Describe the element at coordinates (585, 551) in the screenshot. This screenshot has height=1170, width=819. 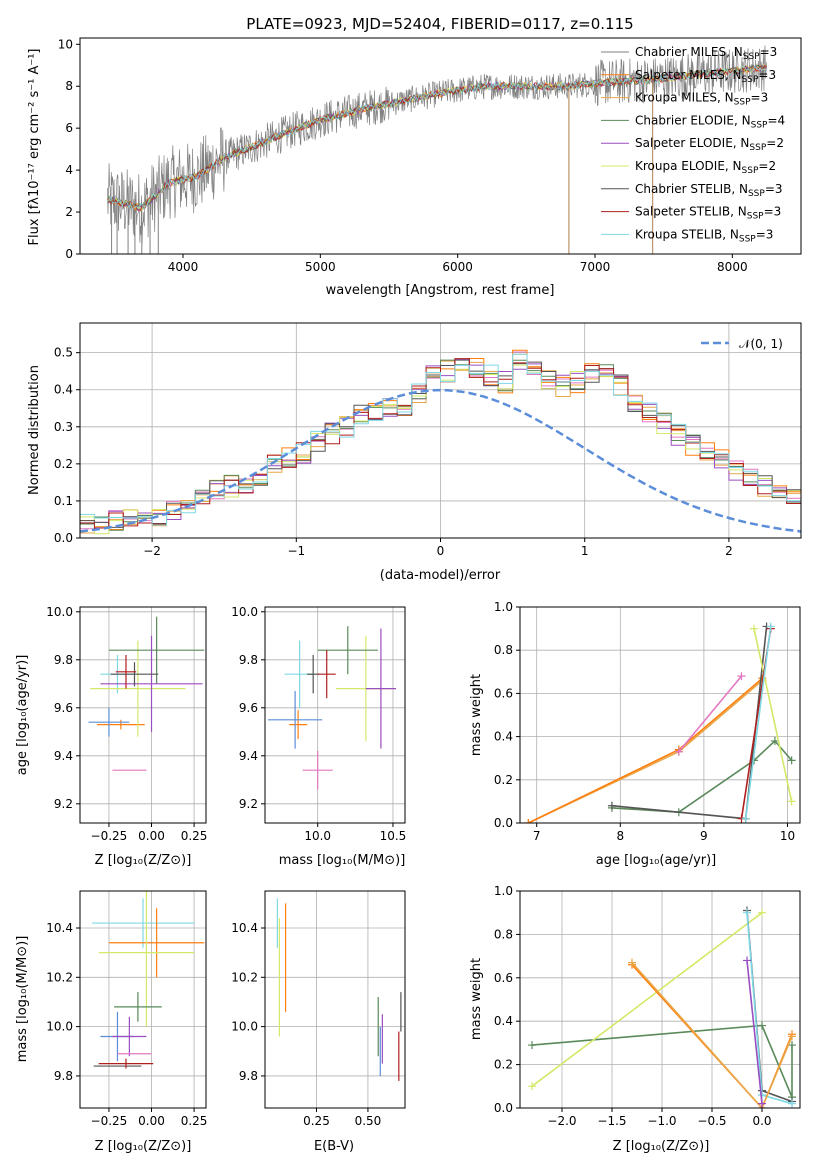
I see `residuals-xtick-label: 1` at that location.